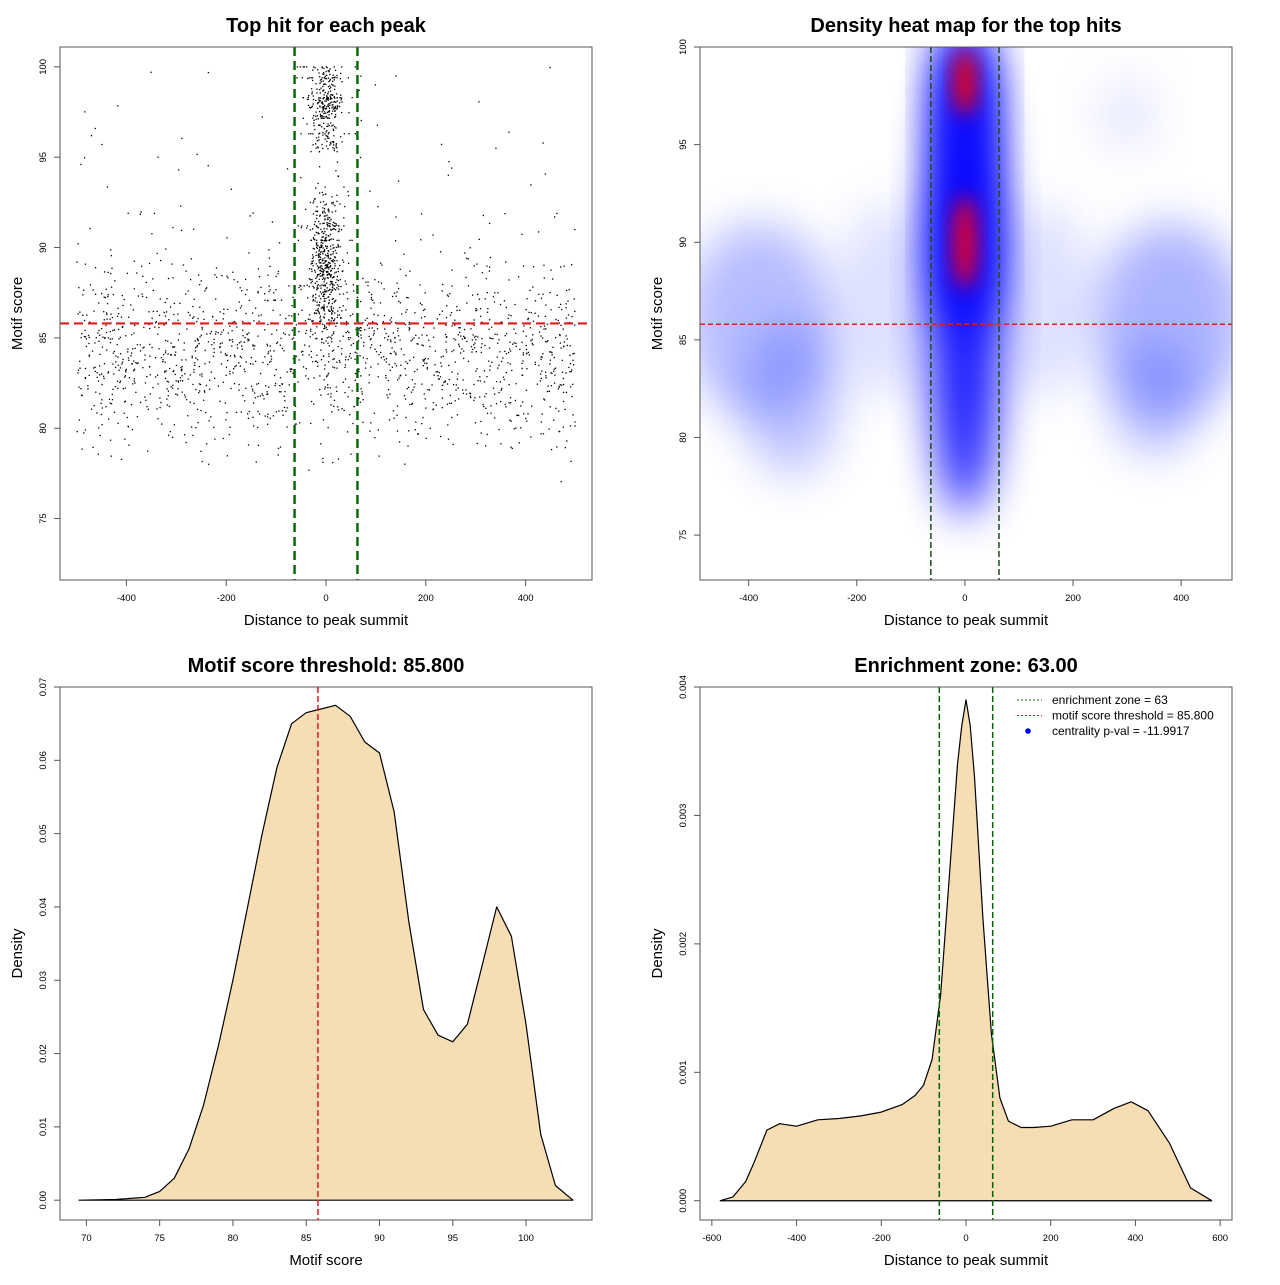 The height and width of the screenshot is (1285, 1280). Describe the element at coordinates (43, 428) in the screenshot. I see `y-tick-label: 80` at that location.